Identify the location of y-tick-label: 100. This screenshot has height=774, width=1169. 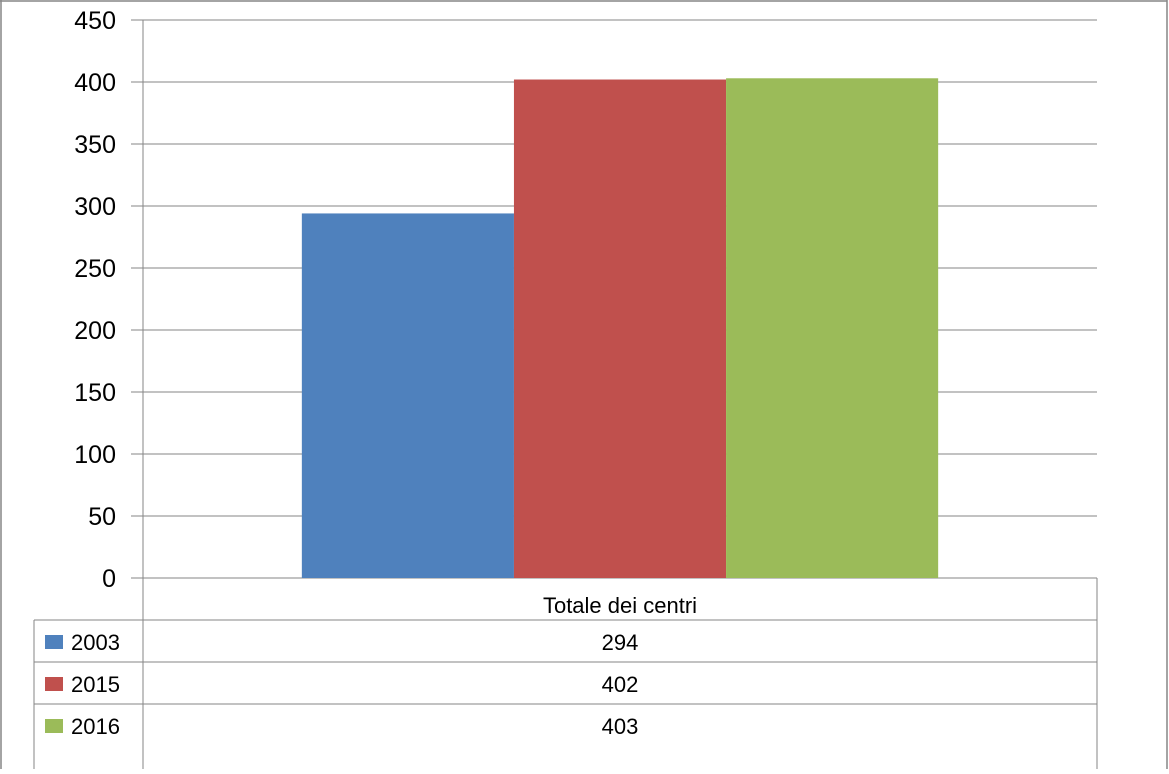
(95, 455).